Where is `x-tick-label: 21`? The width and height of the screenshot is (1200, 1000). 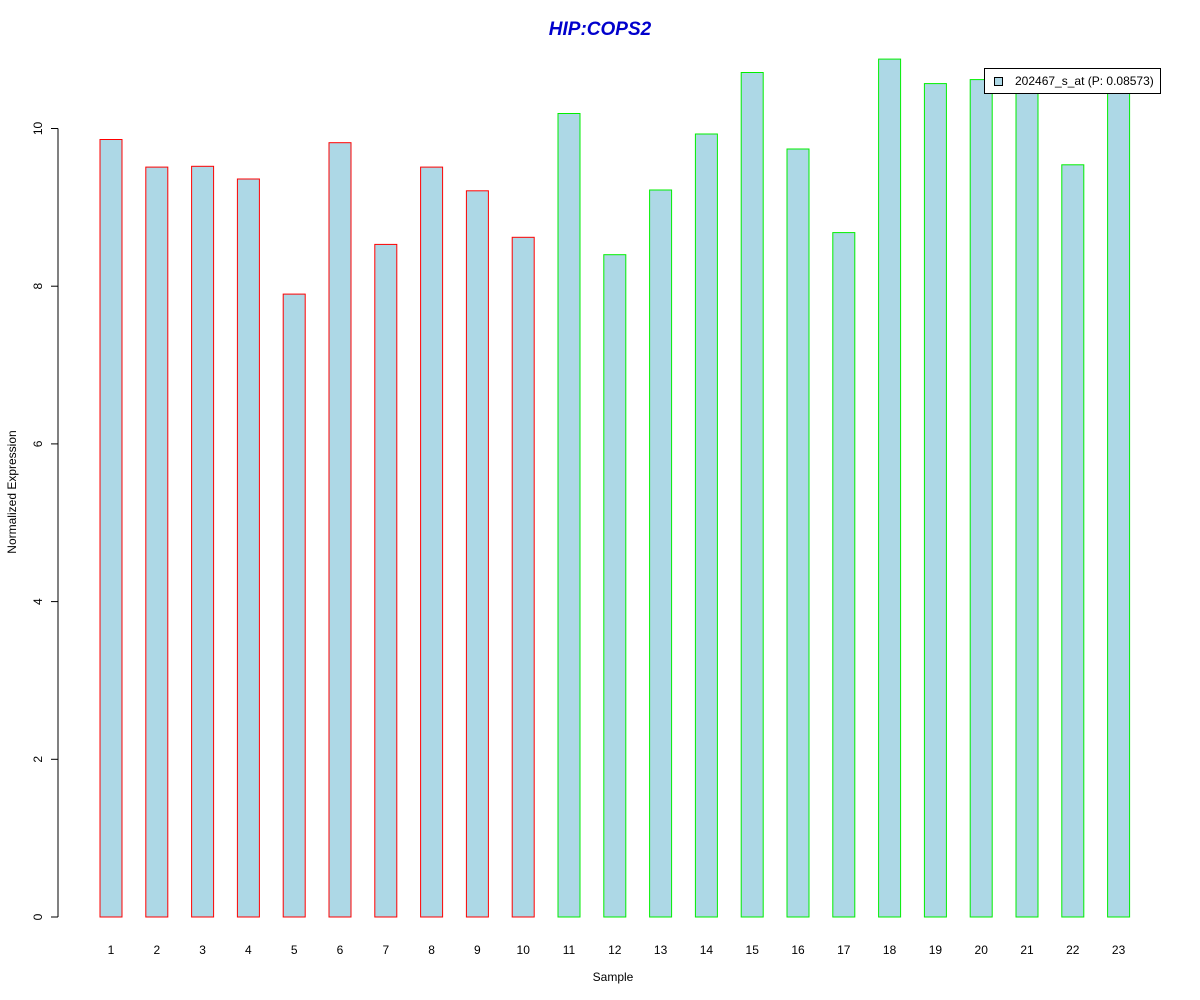 x-tick-label: 21 is located at coordinates (1027, 950).